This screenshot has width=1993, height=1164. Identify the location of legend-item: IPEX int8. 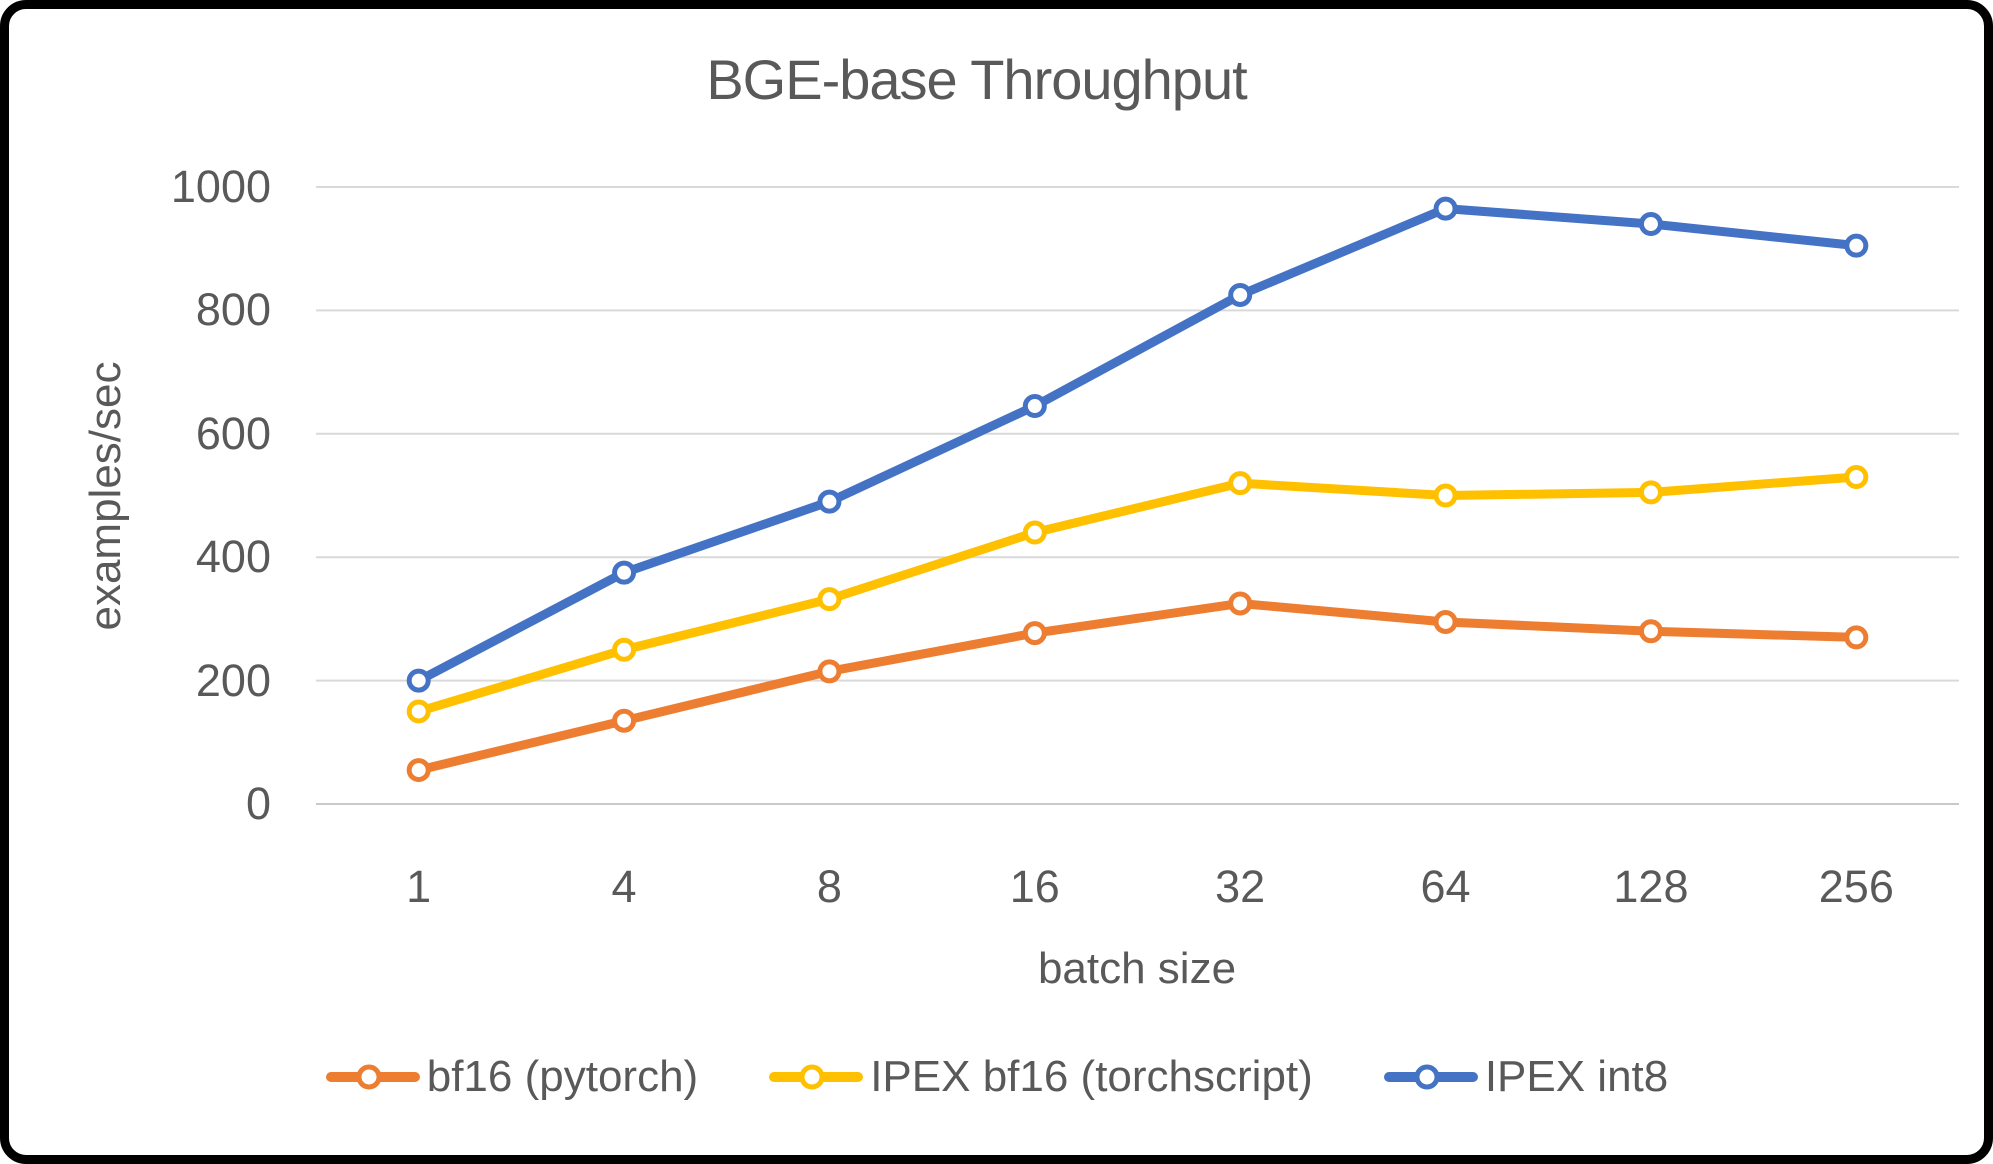
(1525, 1077).